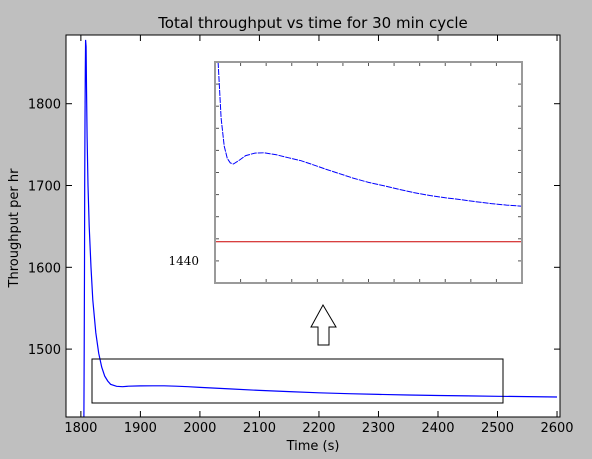 The height and width of the screenshot is (459, 592). I want to click on up-arrow-icon, so click(323, 324).